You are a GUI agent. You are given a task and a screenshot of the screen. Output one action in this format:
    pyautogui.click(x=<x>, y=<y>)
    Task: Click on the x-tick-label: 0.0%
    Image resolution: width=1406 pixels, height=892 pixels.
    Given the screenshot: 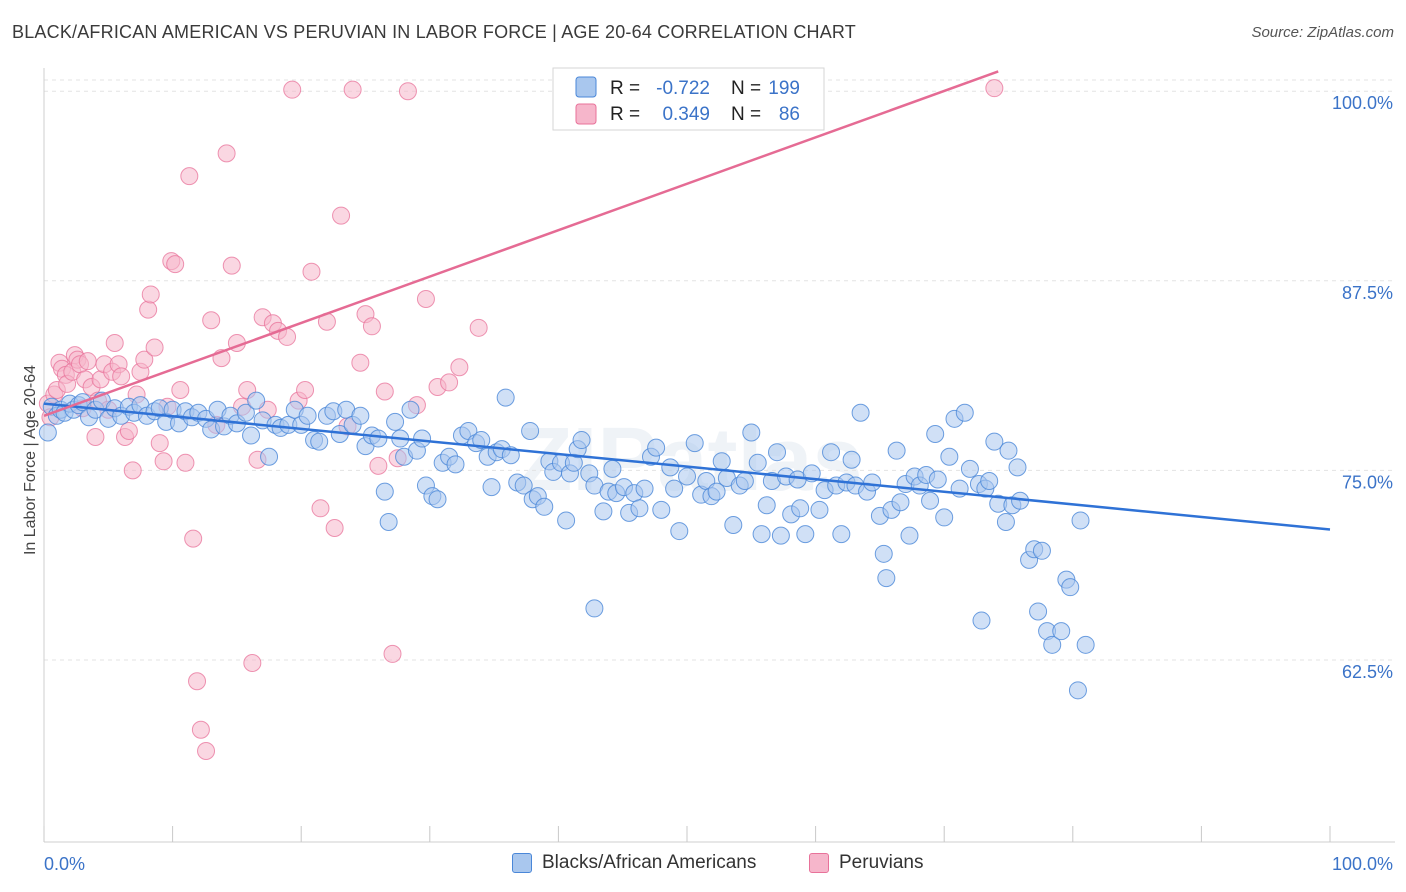 What is the action you would take?
    pyautogui.click(x=64, y=864)
    